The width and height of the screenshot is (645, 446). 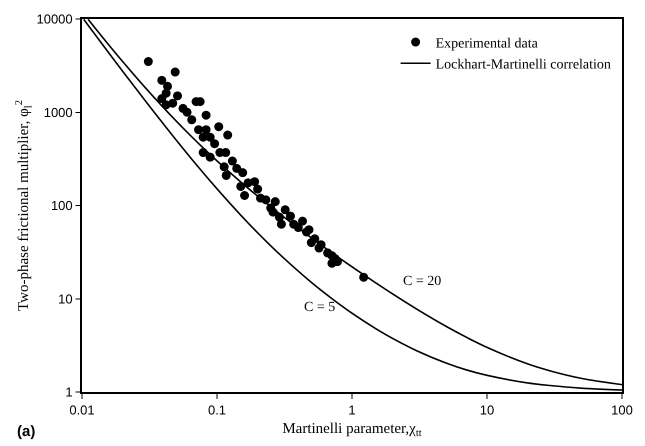 What do you see at coordinates (82, 410) in the screenshot?
I see `x-tick-label: 0.01` at bounding box center [82, 410].